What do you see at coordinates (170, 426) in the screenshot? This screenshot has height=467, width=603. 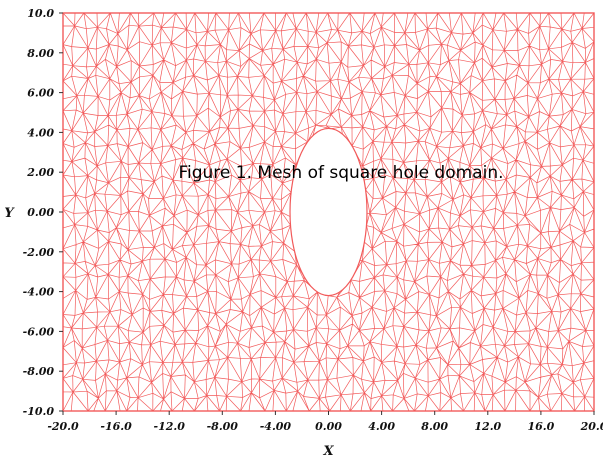 I see `x-tick-label: -12.0` at bounding box center [170, 426].